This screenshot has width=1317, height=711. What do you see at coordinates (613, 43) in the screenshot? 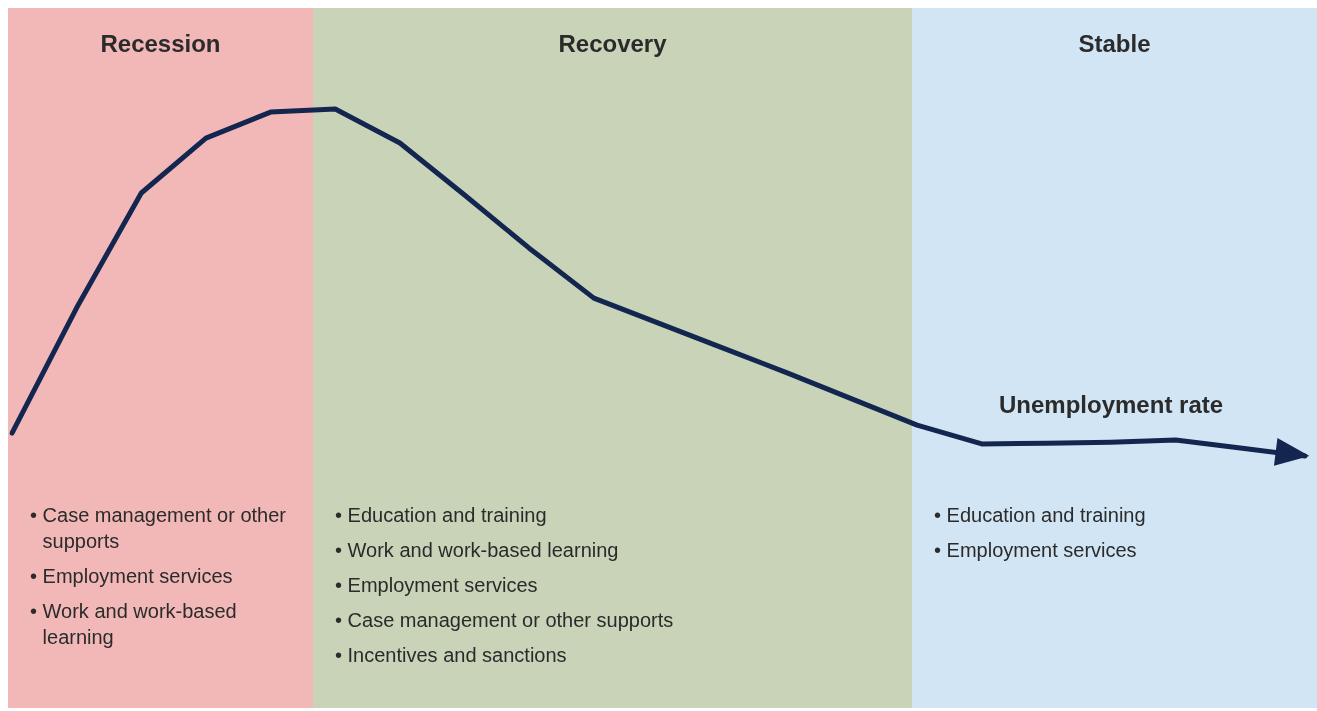
I see `text: Recovery` at bounding box center [613, 43].